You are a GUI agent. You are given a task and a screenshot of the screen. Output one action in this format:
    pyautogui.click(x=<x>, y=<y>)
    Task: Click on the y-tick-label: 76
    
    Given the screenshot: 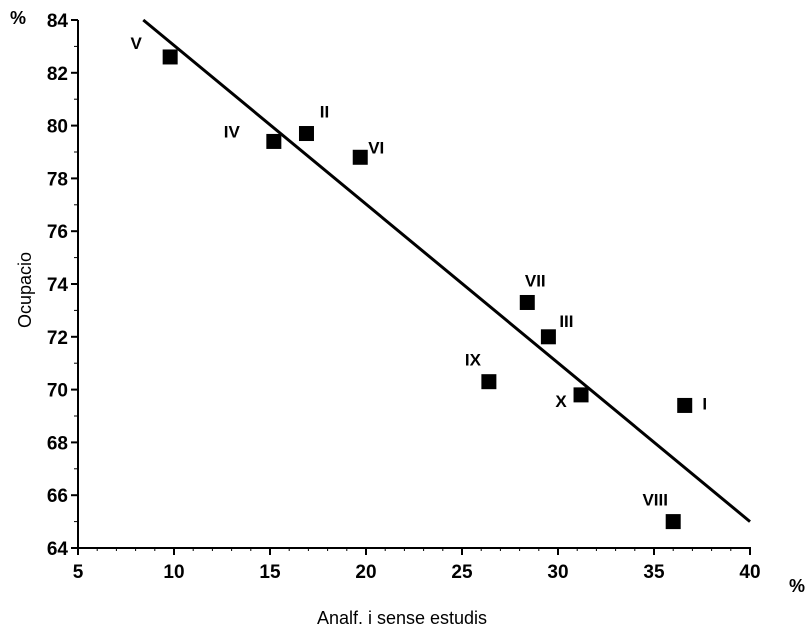 What is the action you would take?
    pyautogui.click(x=57, y=232)
    